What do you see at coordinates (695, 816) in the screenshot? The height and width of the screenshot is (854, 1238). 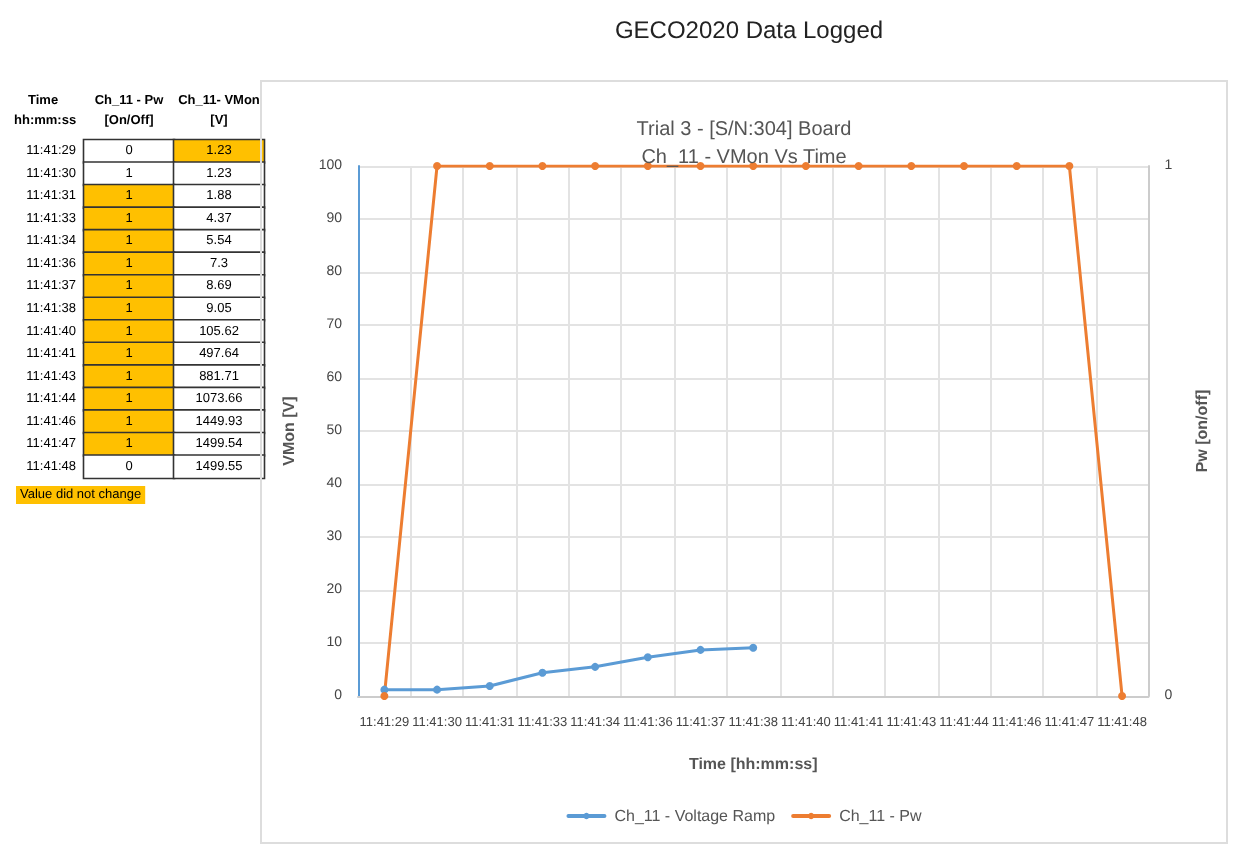 I see `legend-label: Ch_11 - Voltage Ramp` at bounding box center [695, 816].